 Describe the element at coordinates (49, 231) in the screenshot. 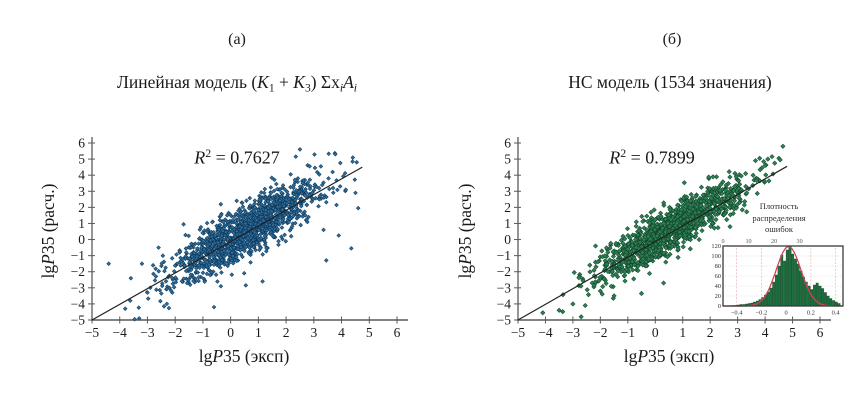

I see `panel-a-yaxis-label: lgP35 (расч.)` at that location.